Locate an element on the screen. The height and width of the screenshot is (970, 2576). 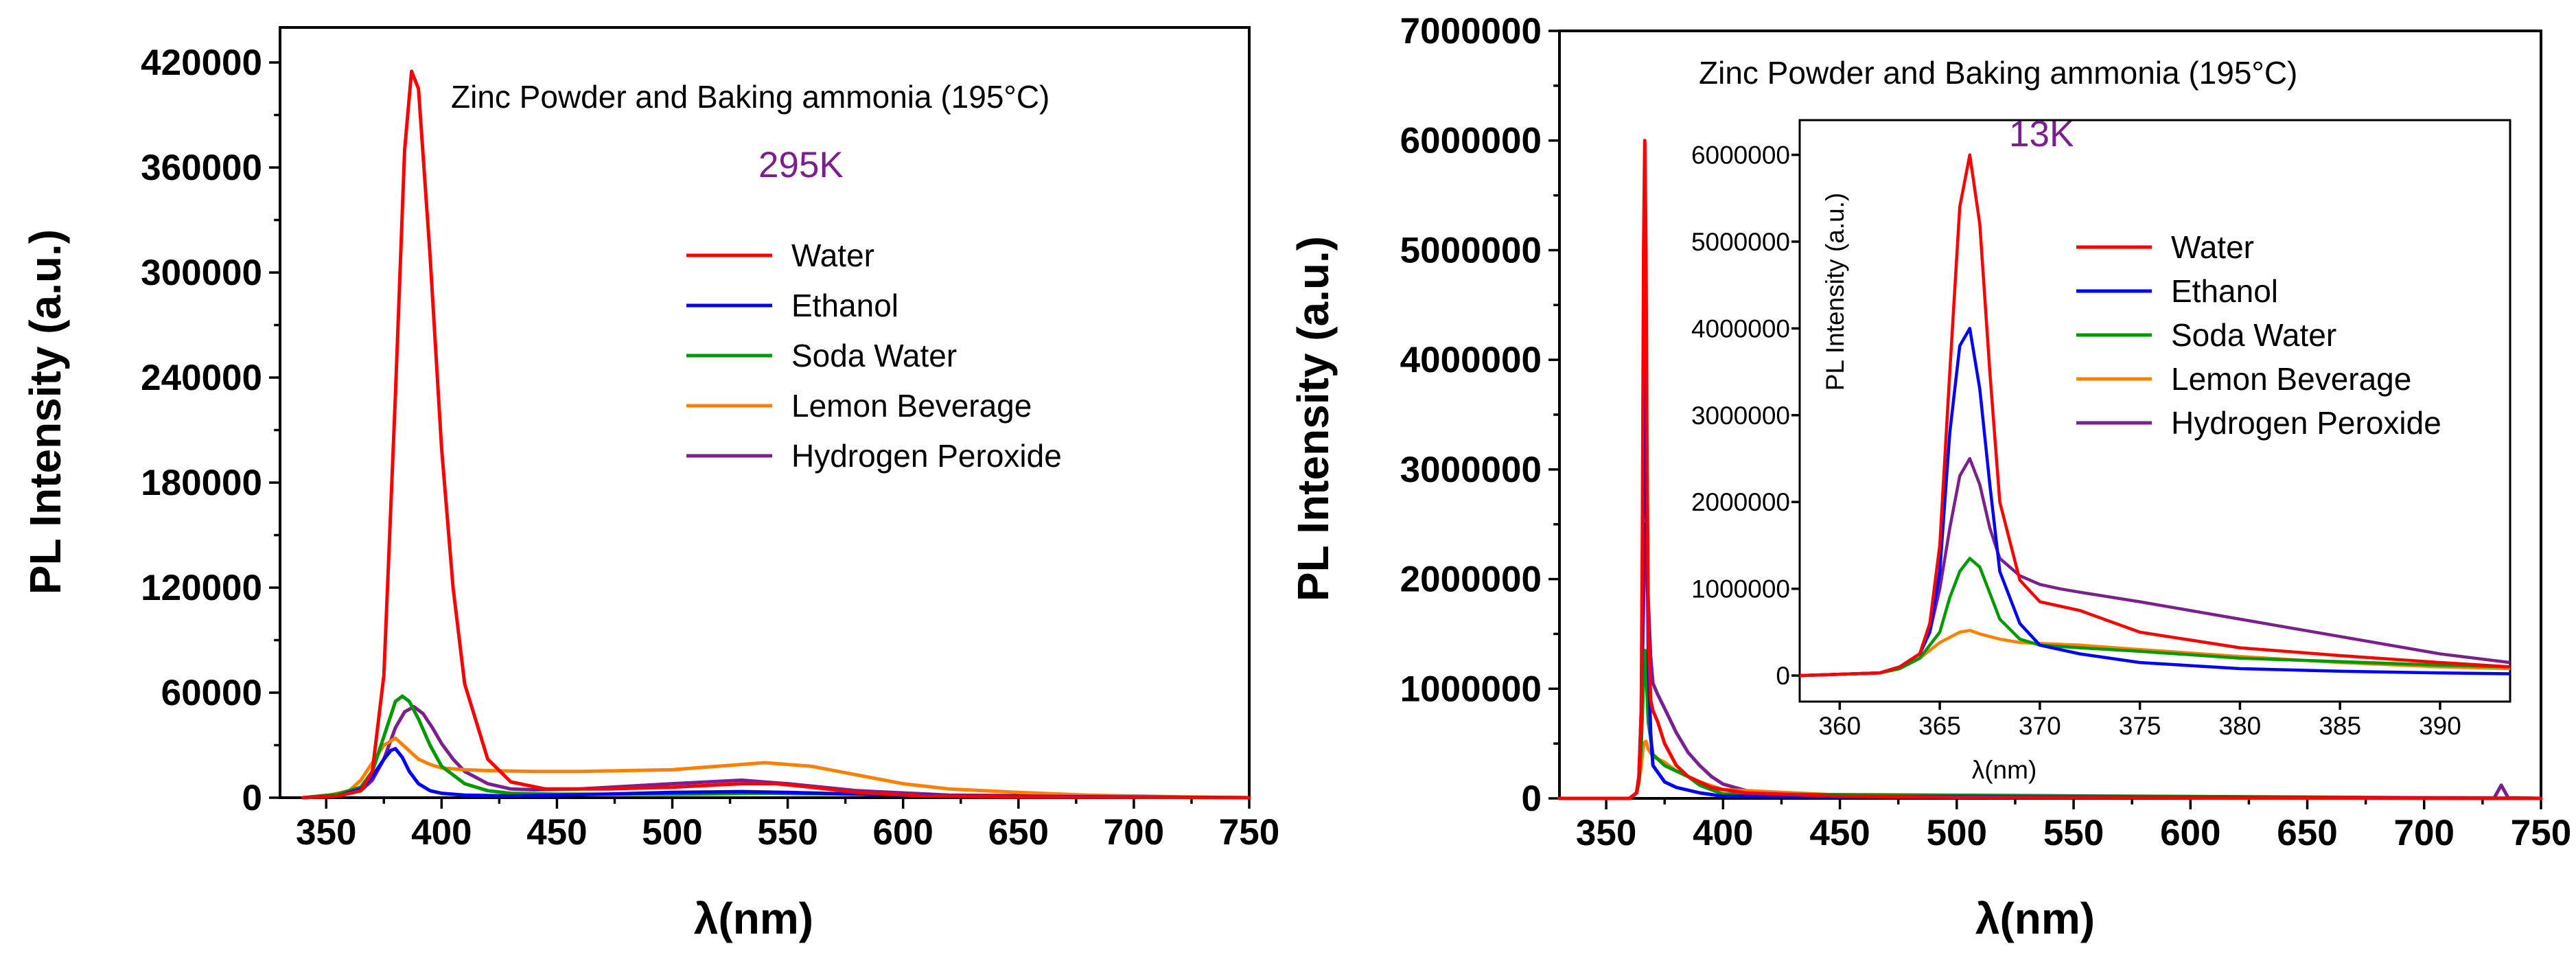
series-line-soda-water is located at coordinates (2155, 617).